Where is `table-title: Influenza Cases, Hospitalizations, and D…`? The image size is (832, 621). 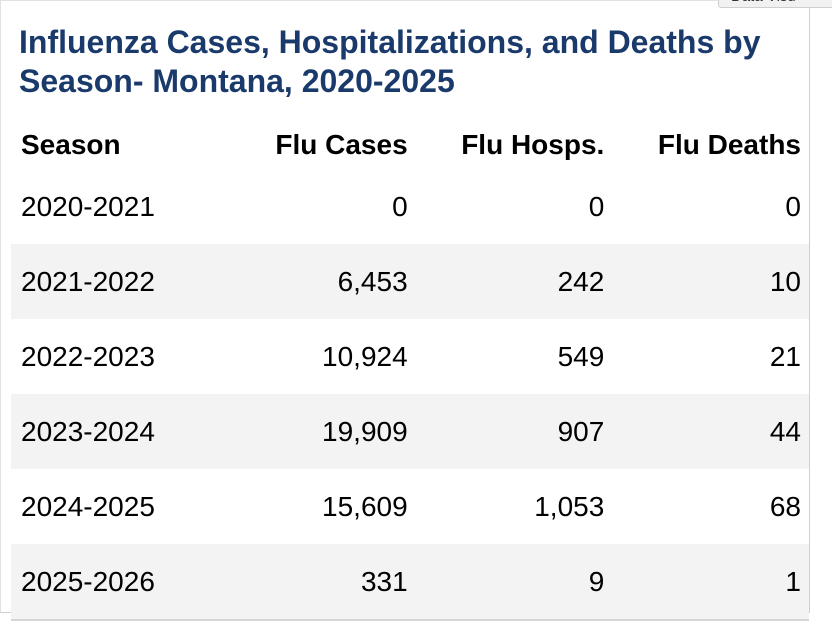 table-title: Influenza Cases, Hospitalizations, and D… is located at coordinates (390, 61).